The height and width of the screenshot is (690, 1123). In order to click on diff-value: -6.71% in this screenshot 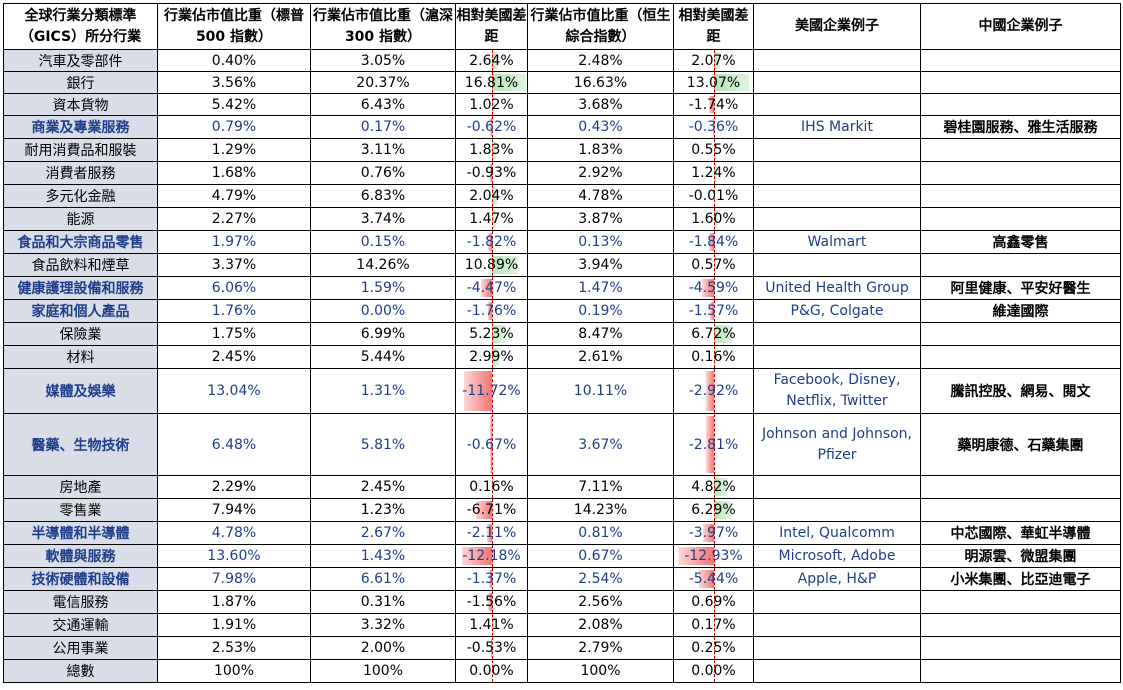, I will do `click(491, 510)`.